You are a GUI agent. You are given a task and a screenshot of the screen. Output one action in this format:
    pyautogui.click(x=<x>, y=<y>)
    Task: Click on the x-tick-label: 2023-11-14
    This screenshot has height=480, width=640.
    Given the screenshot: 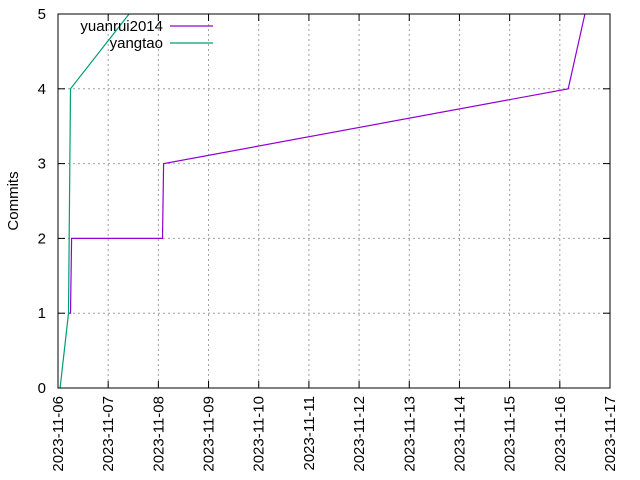 What is the action you would take?
    pyautogui.click(x=459, y=434)
    